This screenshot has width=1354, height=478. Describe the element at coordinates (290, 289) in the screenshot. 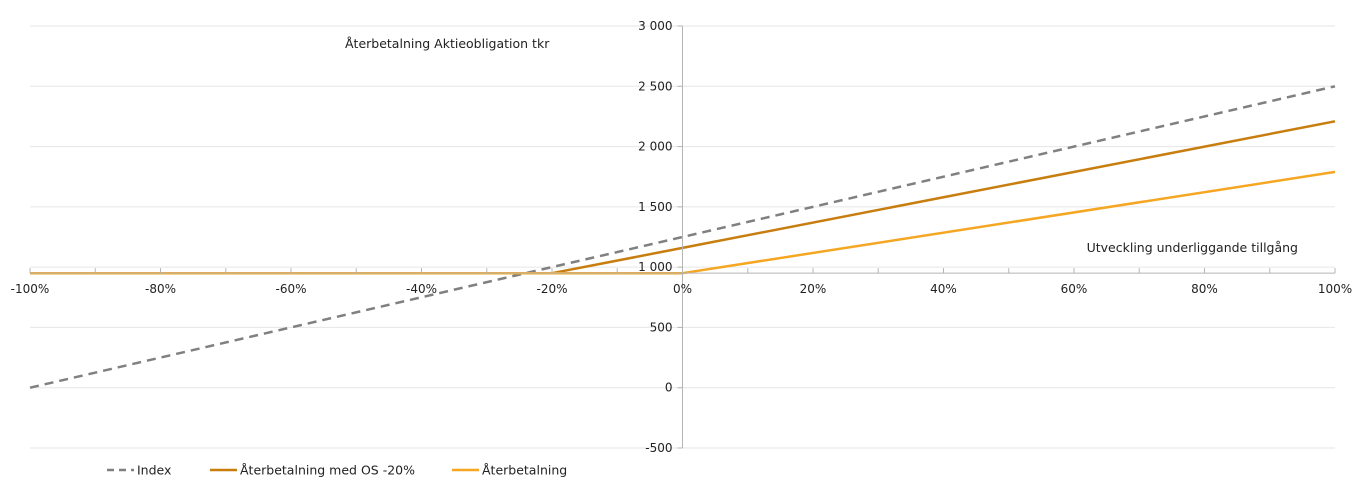

I see `x-tick-label: -60%` at that location.